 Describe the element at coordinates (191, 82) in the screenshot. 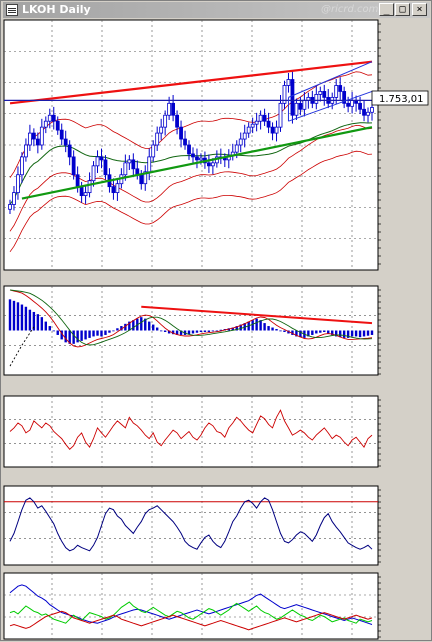

I see `upper-trendline` at that location.